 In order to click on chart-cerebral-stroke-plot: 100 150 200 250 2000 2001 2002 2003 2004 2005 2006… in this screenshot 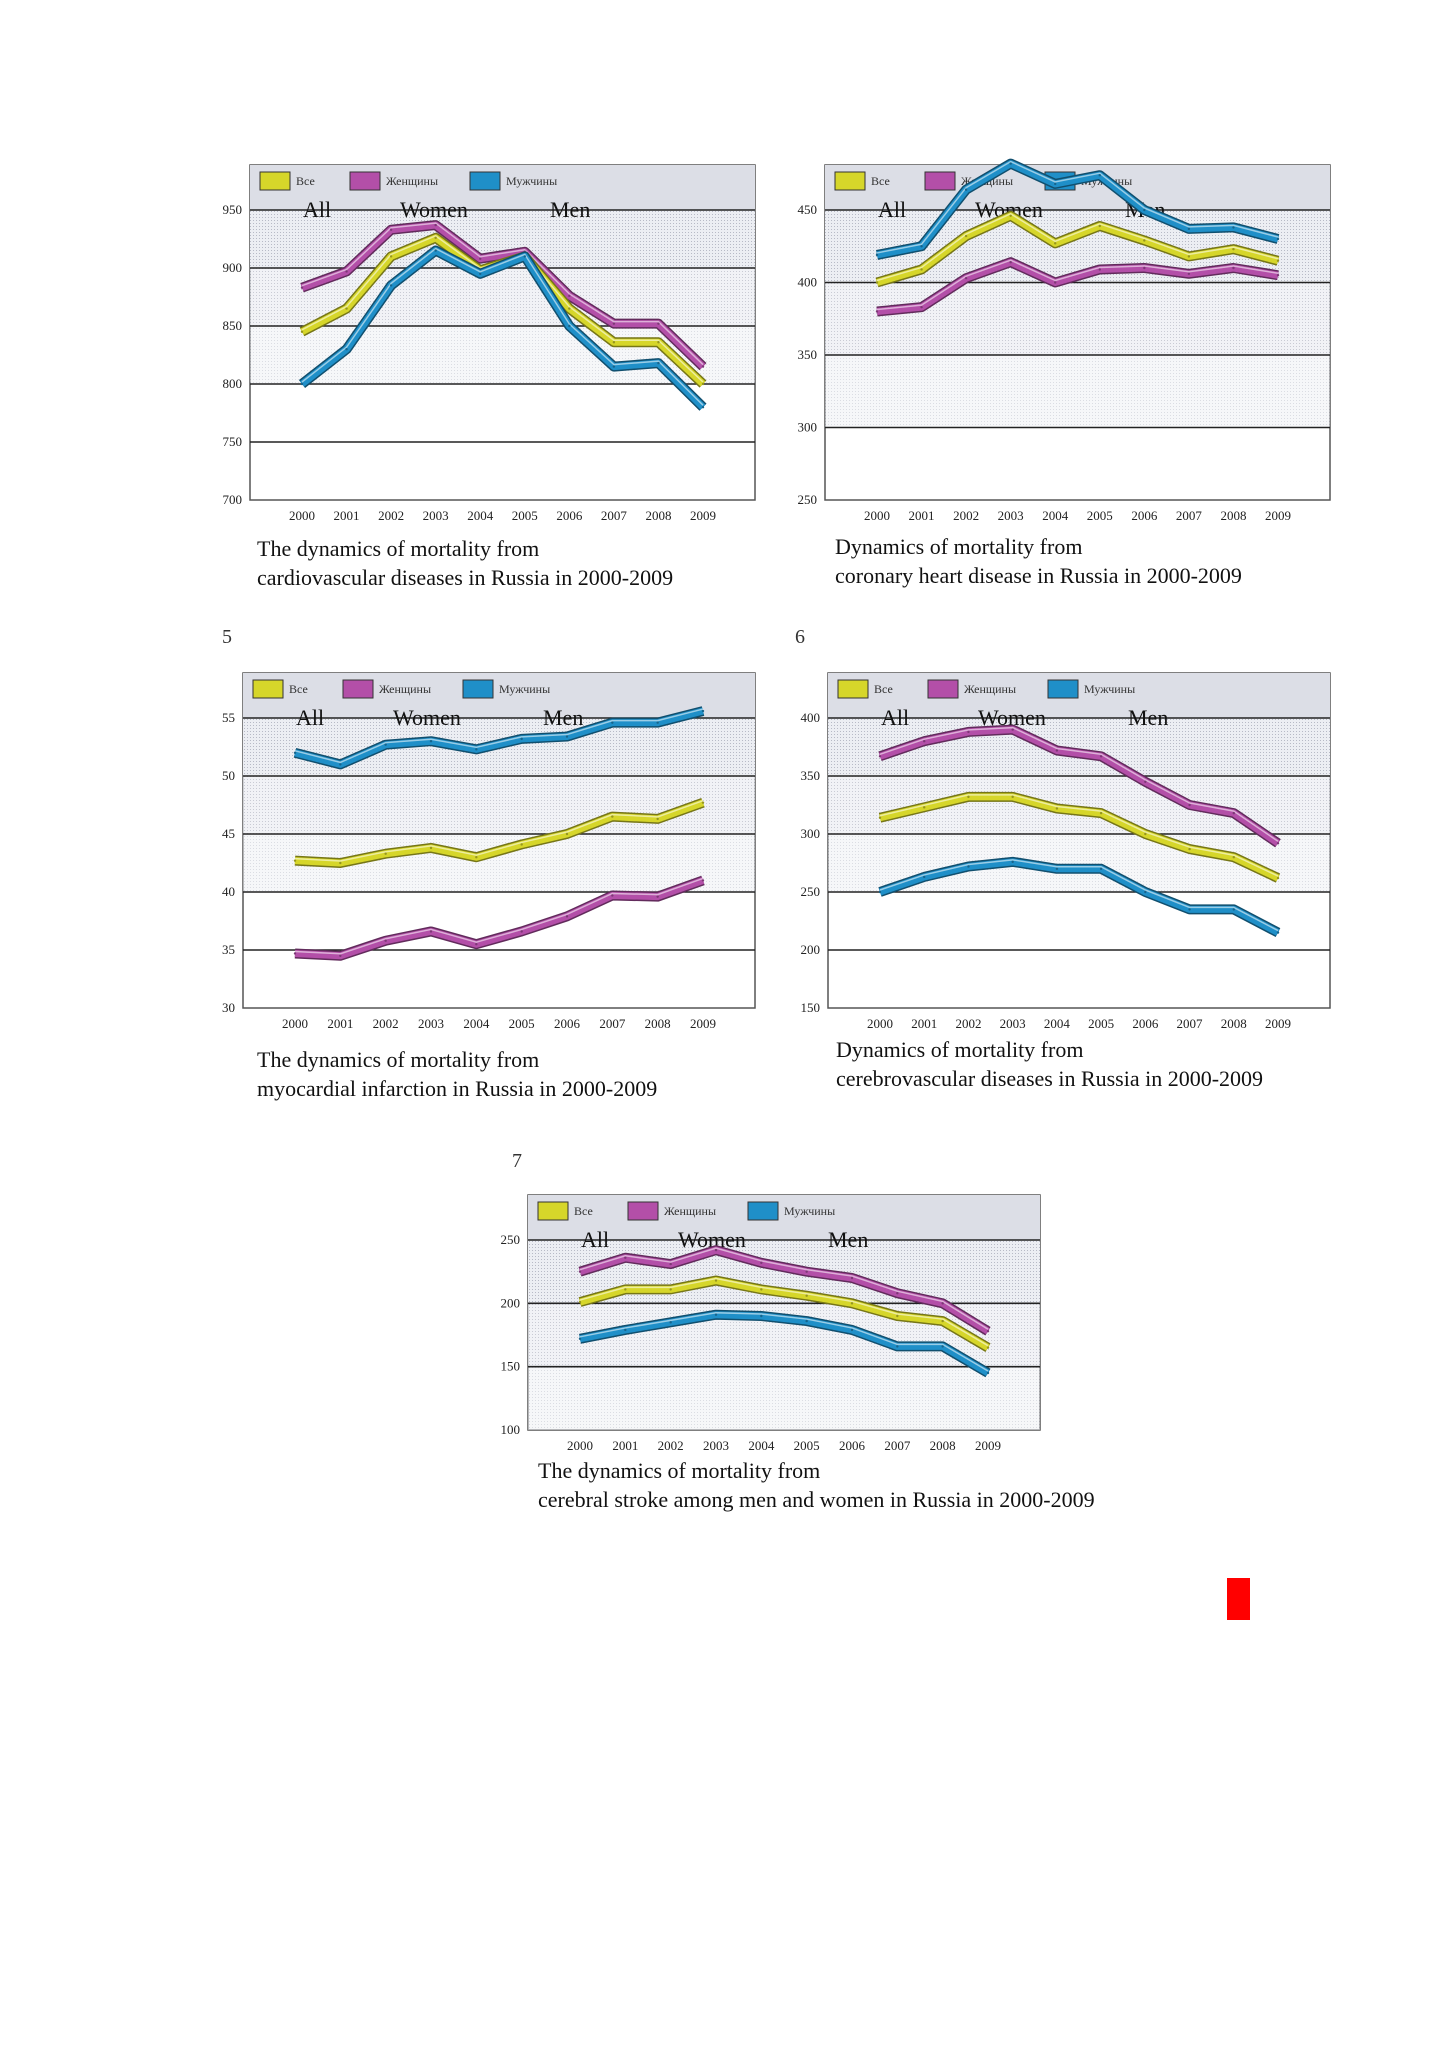, I will do `click(771, 1323)`.